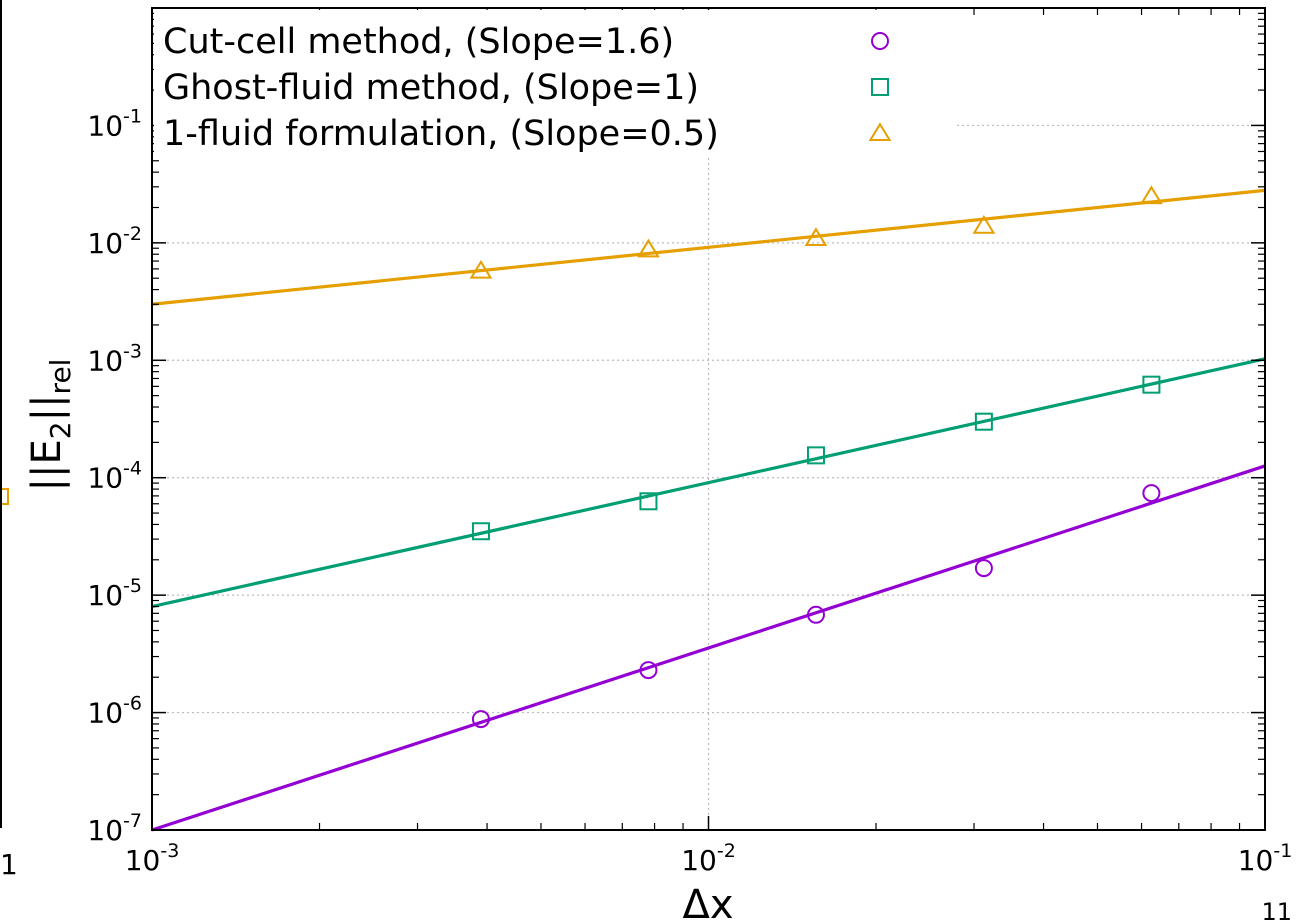  Describe the element at coordinates (152, 858) in the screenshot. I see `x-tick-label: 10⁻³` at that location.